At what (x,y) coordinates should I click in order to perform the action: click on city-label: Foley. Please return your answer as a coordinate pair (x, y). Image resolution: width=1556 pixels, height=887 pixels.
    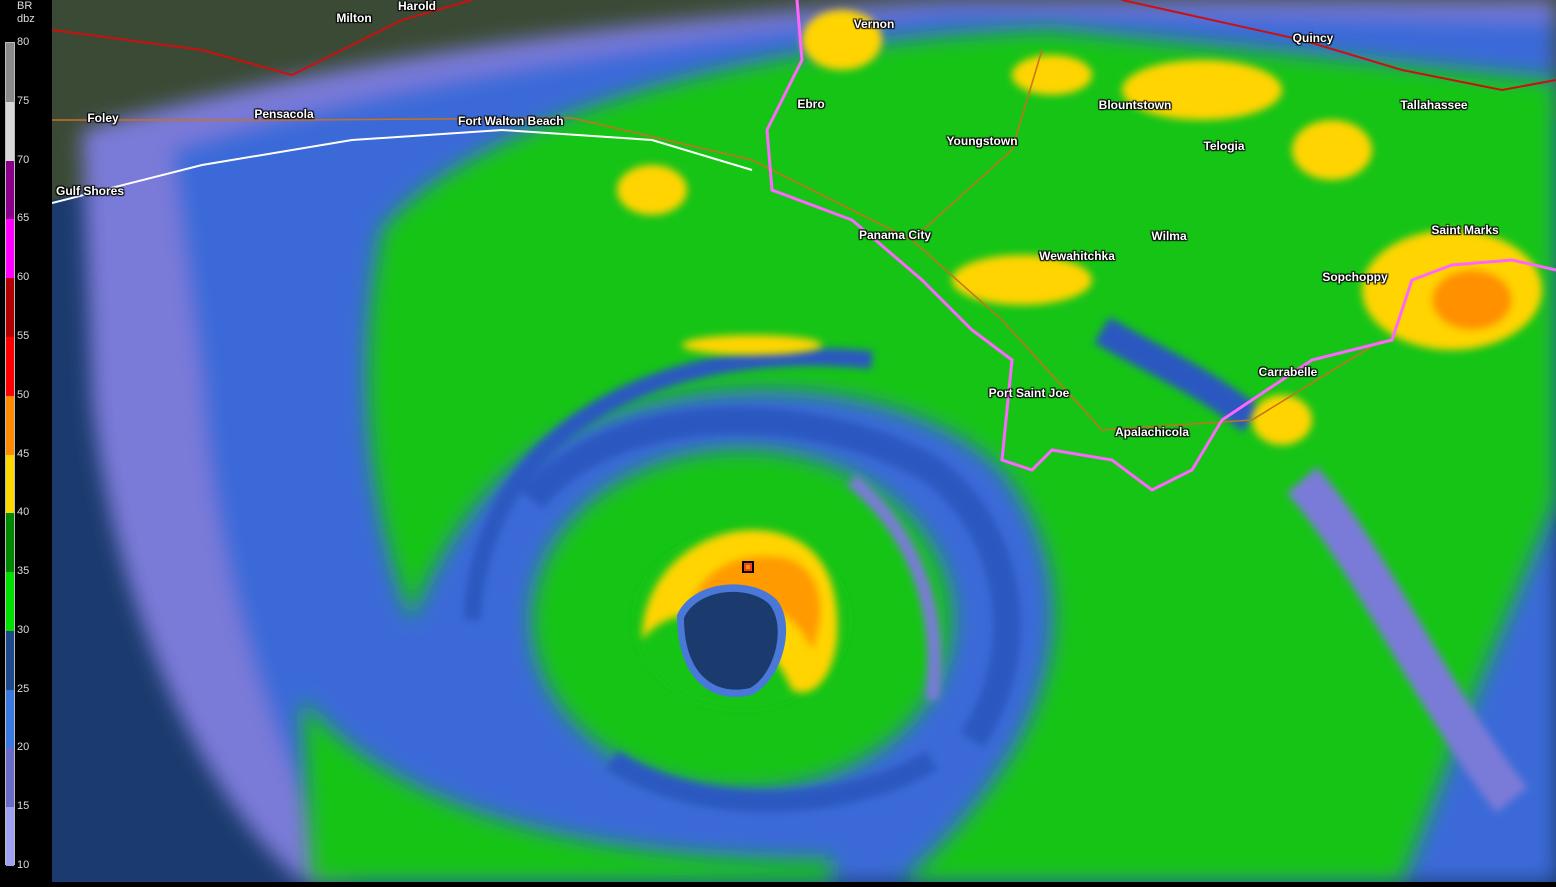
    Looking at the image, I should click on (103, 118).